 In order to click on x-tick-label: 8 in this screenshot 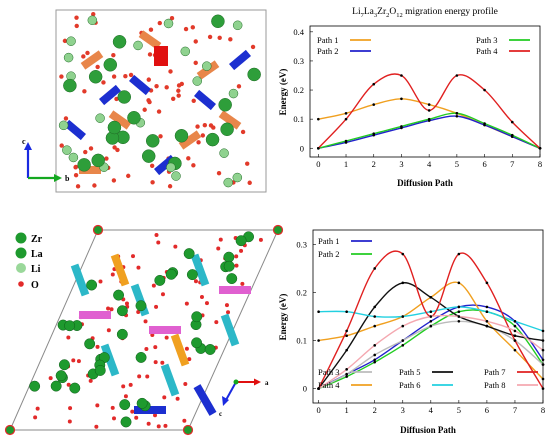, I will do `click(543, 410)`.